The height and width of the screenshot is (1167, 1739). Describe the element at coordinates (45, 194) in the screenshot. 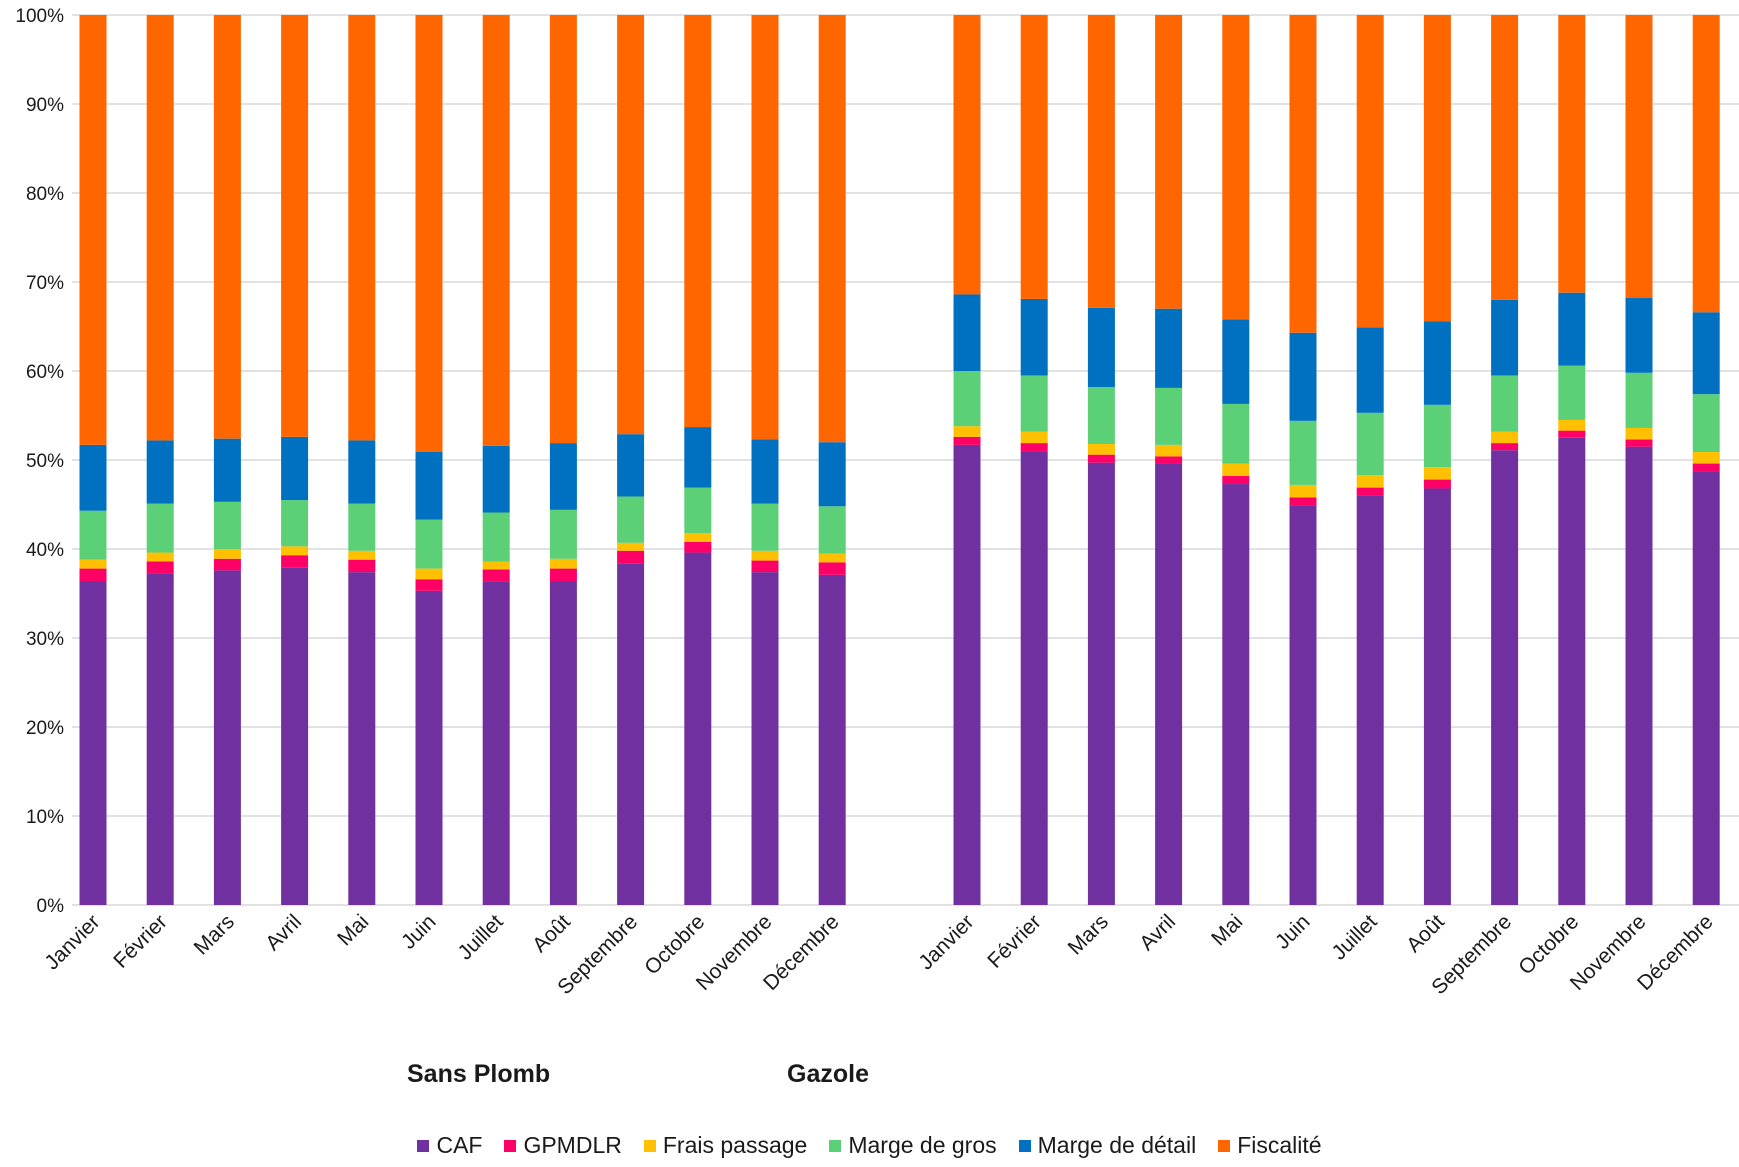

I see `y-tick-label: 80%` at that location.